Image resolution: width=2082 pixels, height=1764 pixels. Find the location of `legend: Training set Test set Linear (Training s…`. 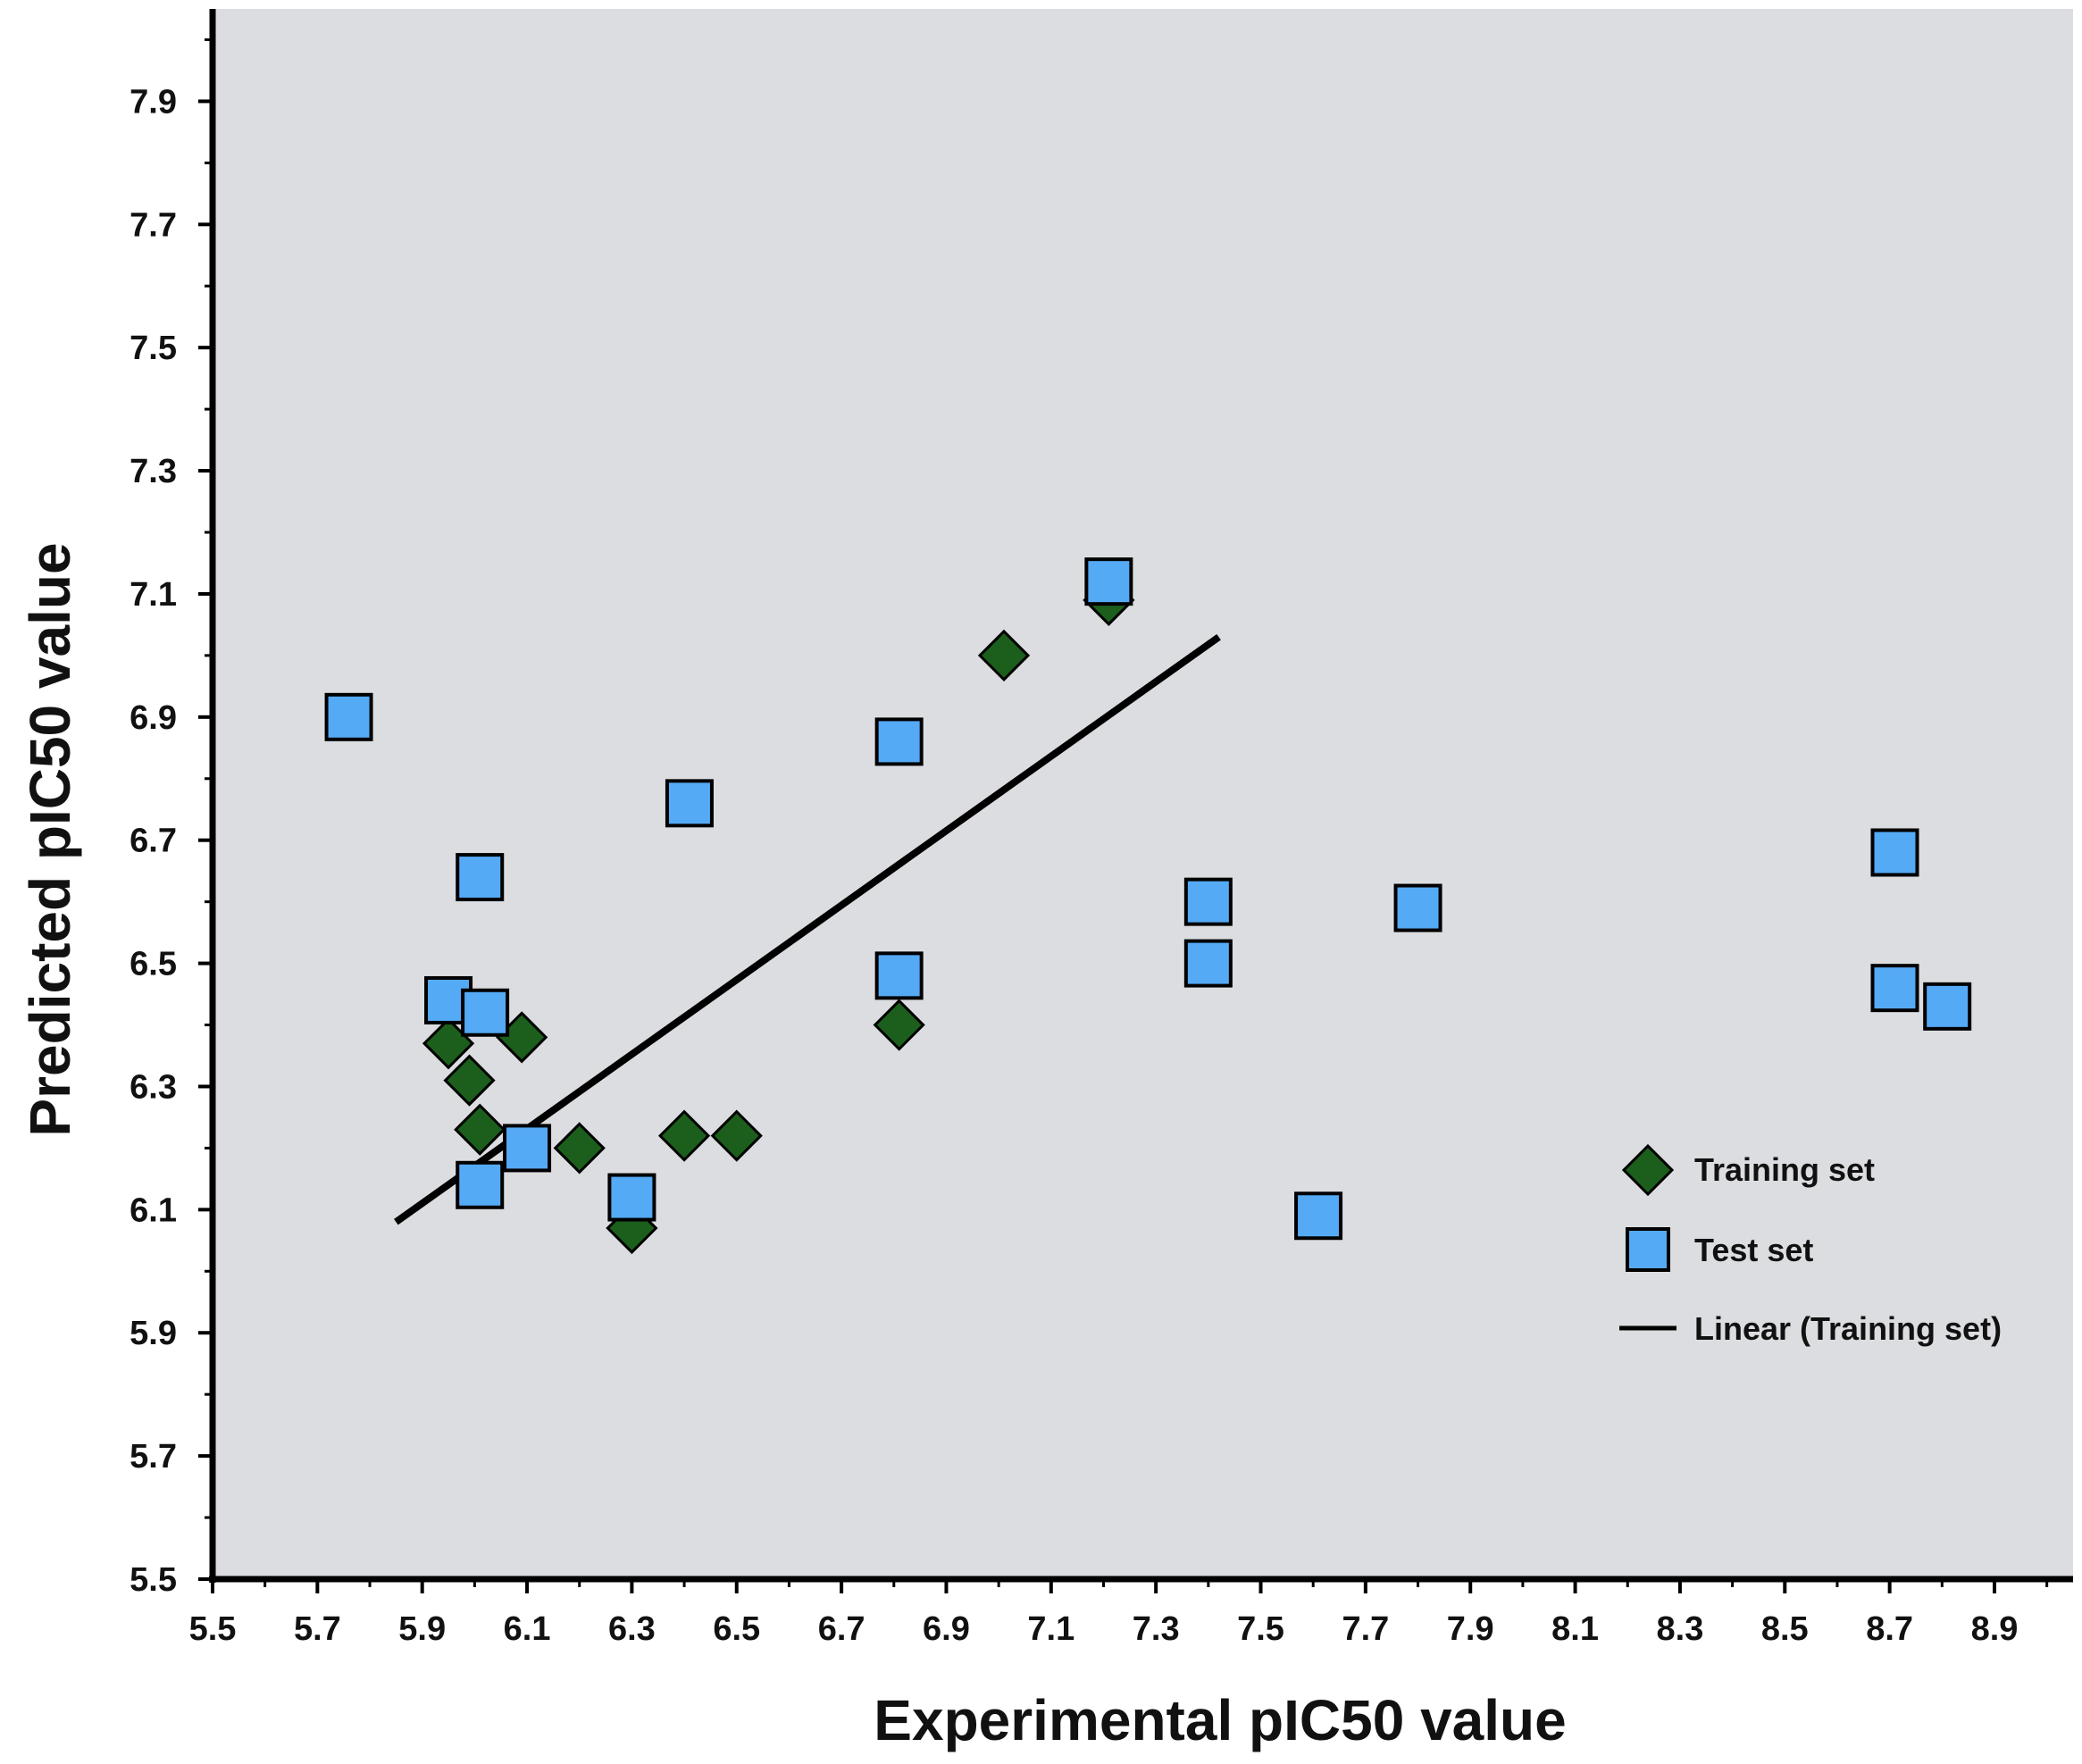

legend: Training set Test set Linear (Training s… is located at coordinates (1810, 1245).